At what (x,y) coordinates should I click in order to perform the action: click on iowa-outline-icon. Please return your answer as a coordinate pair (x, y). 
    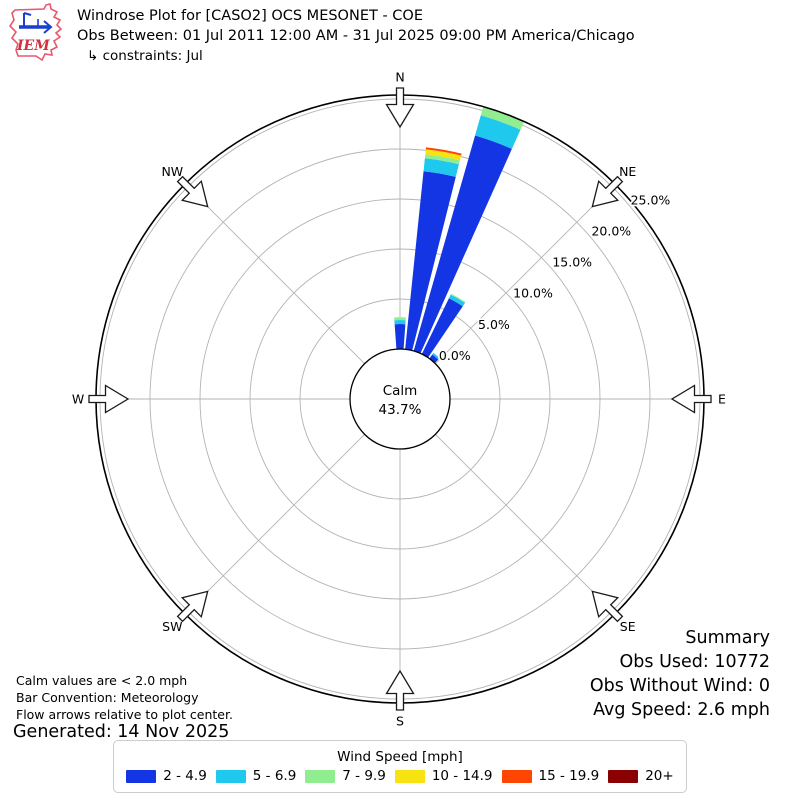
    Looking at the image, I should click on (35, 32).